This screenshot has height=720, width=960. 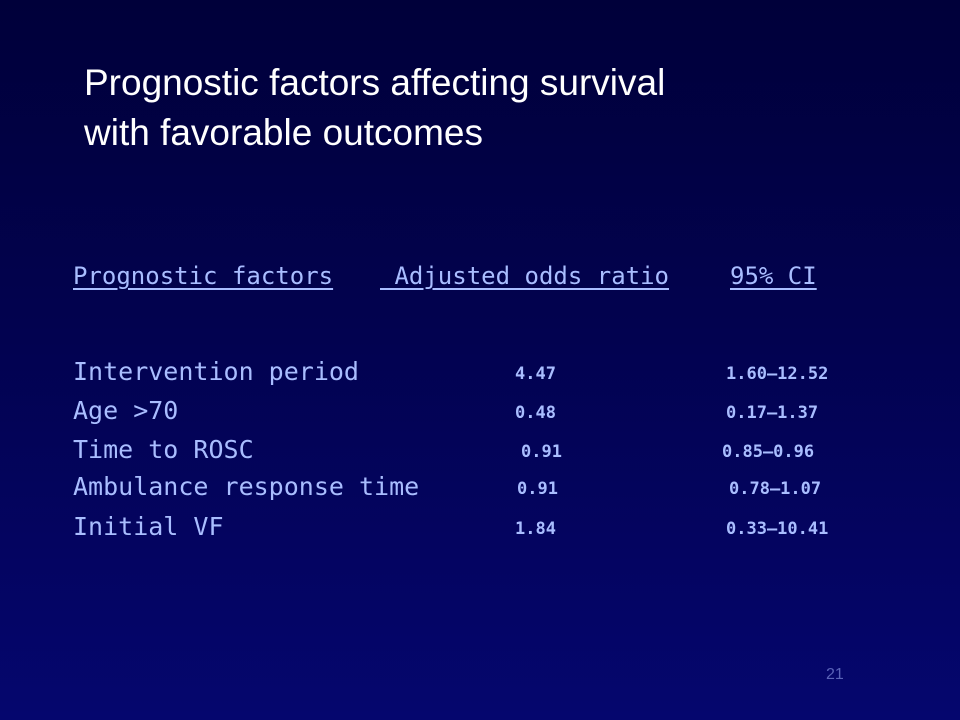 What do you see at coordinates (777, 374) in the screenshot?
I see `ci-value: 1.60—12.52` at bounding box center [777, 374].